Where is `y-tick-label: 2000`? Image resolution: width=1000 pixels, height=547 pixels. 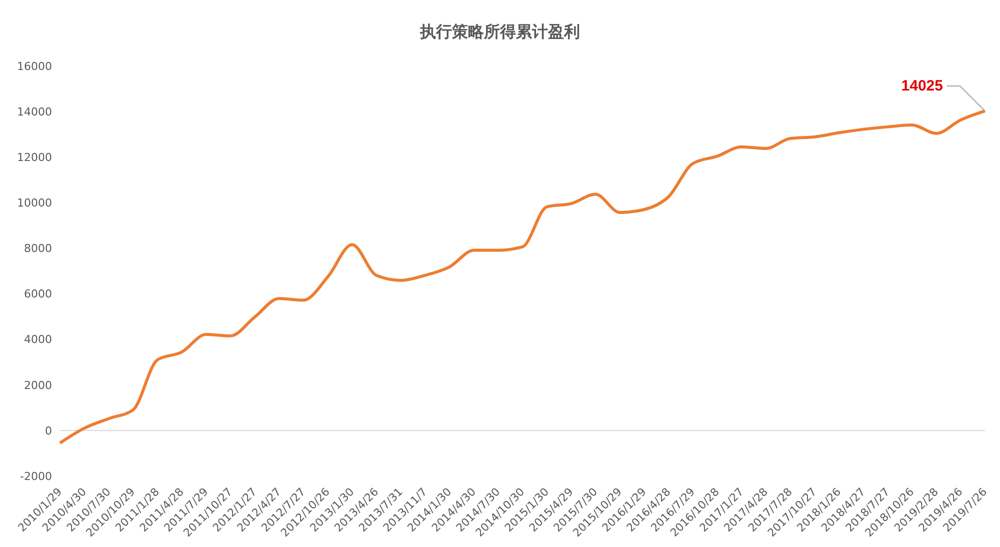 y-tick-label: 2000 is located at coordinates (38, 385).